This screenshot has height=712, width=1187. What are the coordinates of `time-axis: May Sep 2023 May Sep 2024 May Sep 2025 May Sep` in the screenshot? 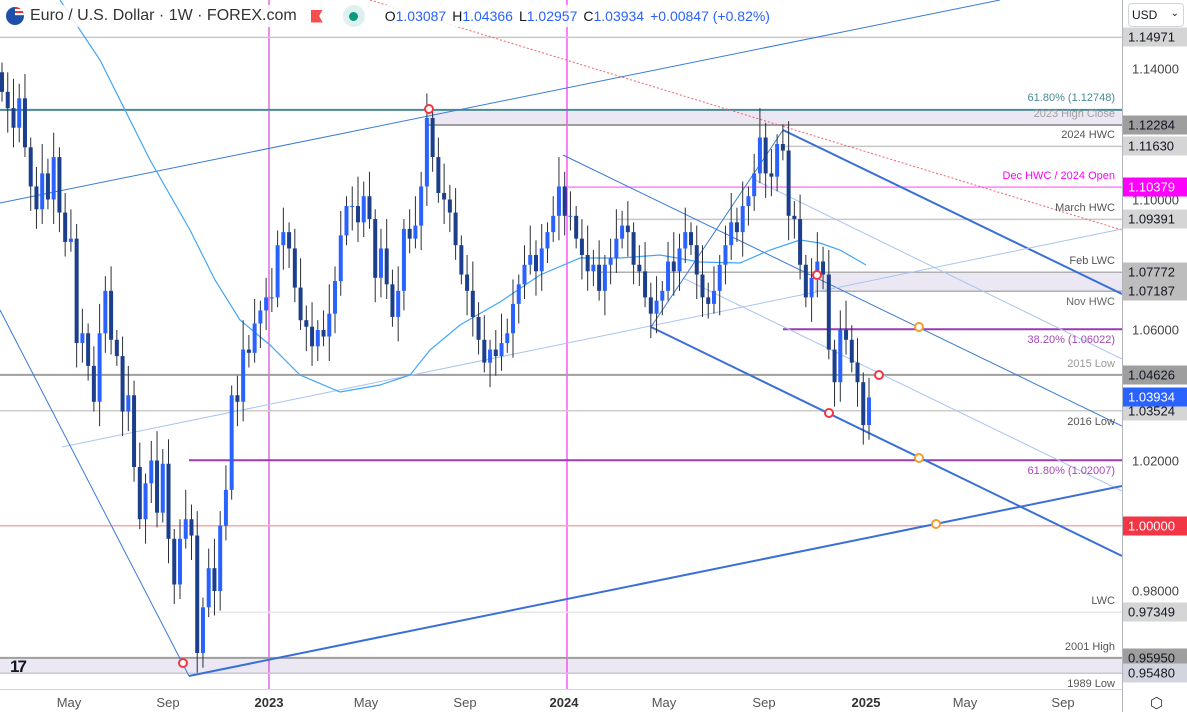 It's located at (561, 700).